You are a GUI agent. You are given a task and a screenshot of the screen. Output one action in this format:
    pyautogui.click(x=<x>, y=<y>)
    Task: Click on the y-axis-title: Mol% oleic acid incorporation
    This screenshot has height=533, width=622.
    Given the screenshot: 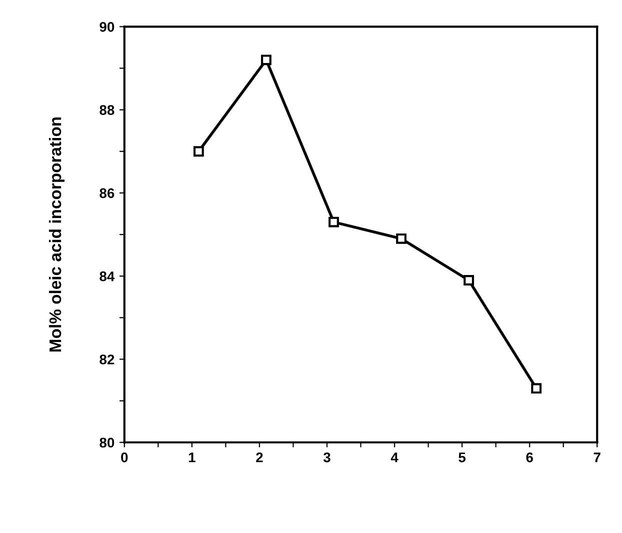 What is the action you would take?
    pyautogui.click(x=56, y=234)
    